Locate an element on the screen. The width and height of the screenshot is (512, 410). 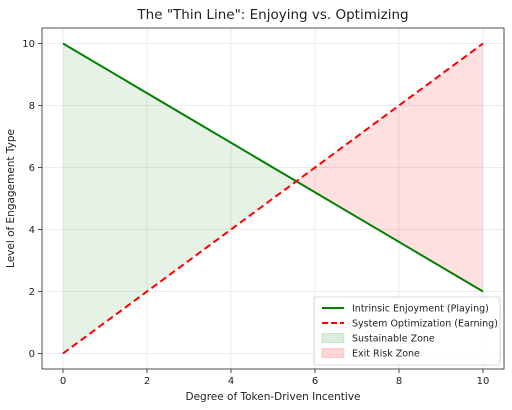
y-axis-label: Level of Engagement Type is located at coordinates (11, 198).